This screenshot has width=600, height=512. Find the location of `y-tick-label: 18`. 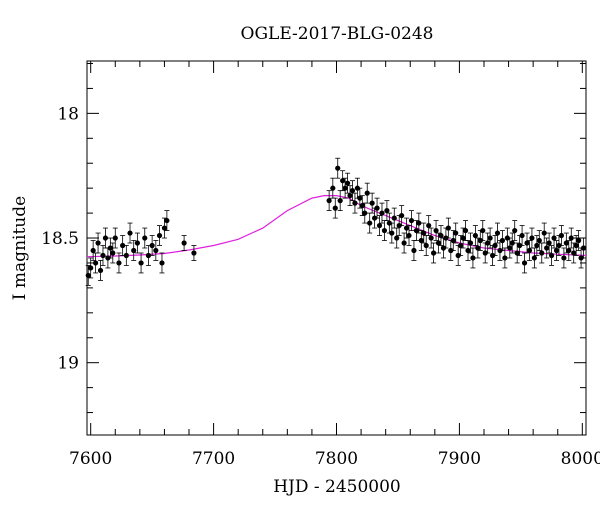

y-tick-label: 18 is located at coordinates (68, 114).